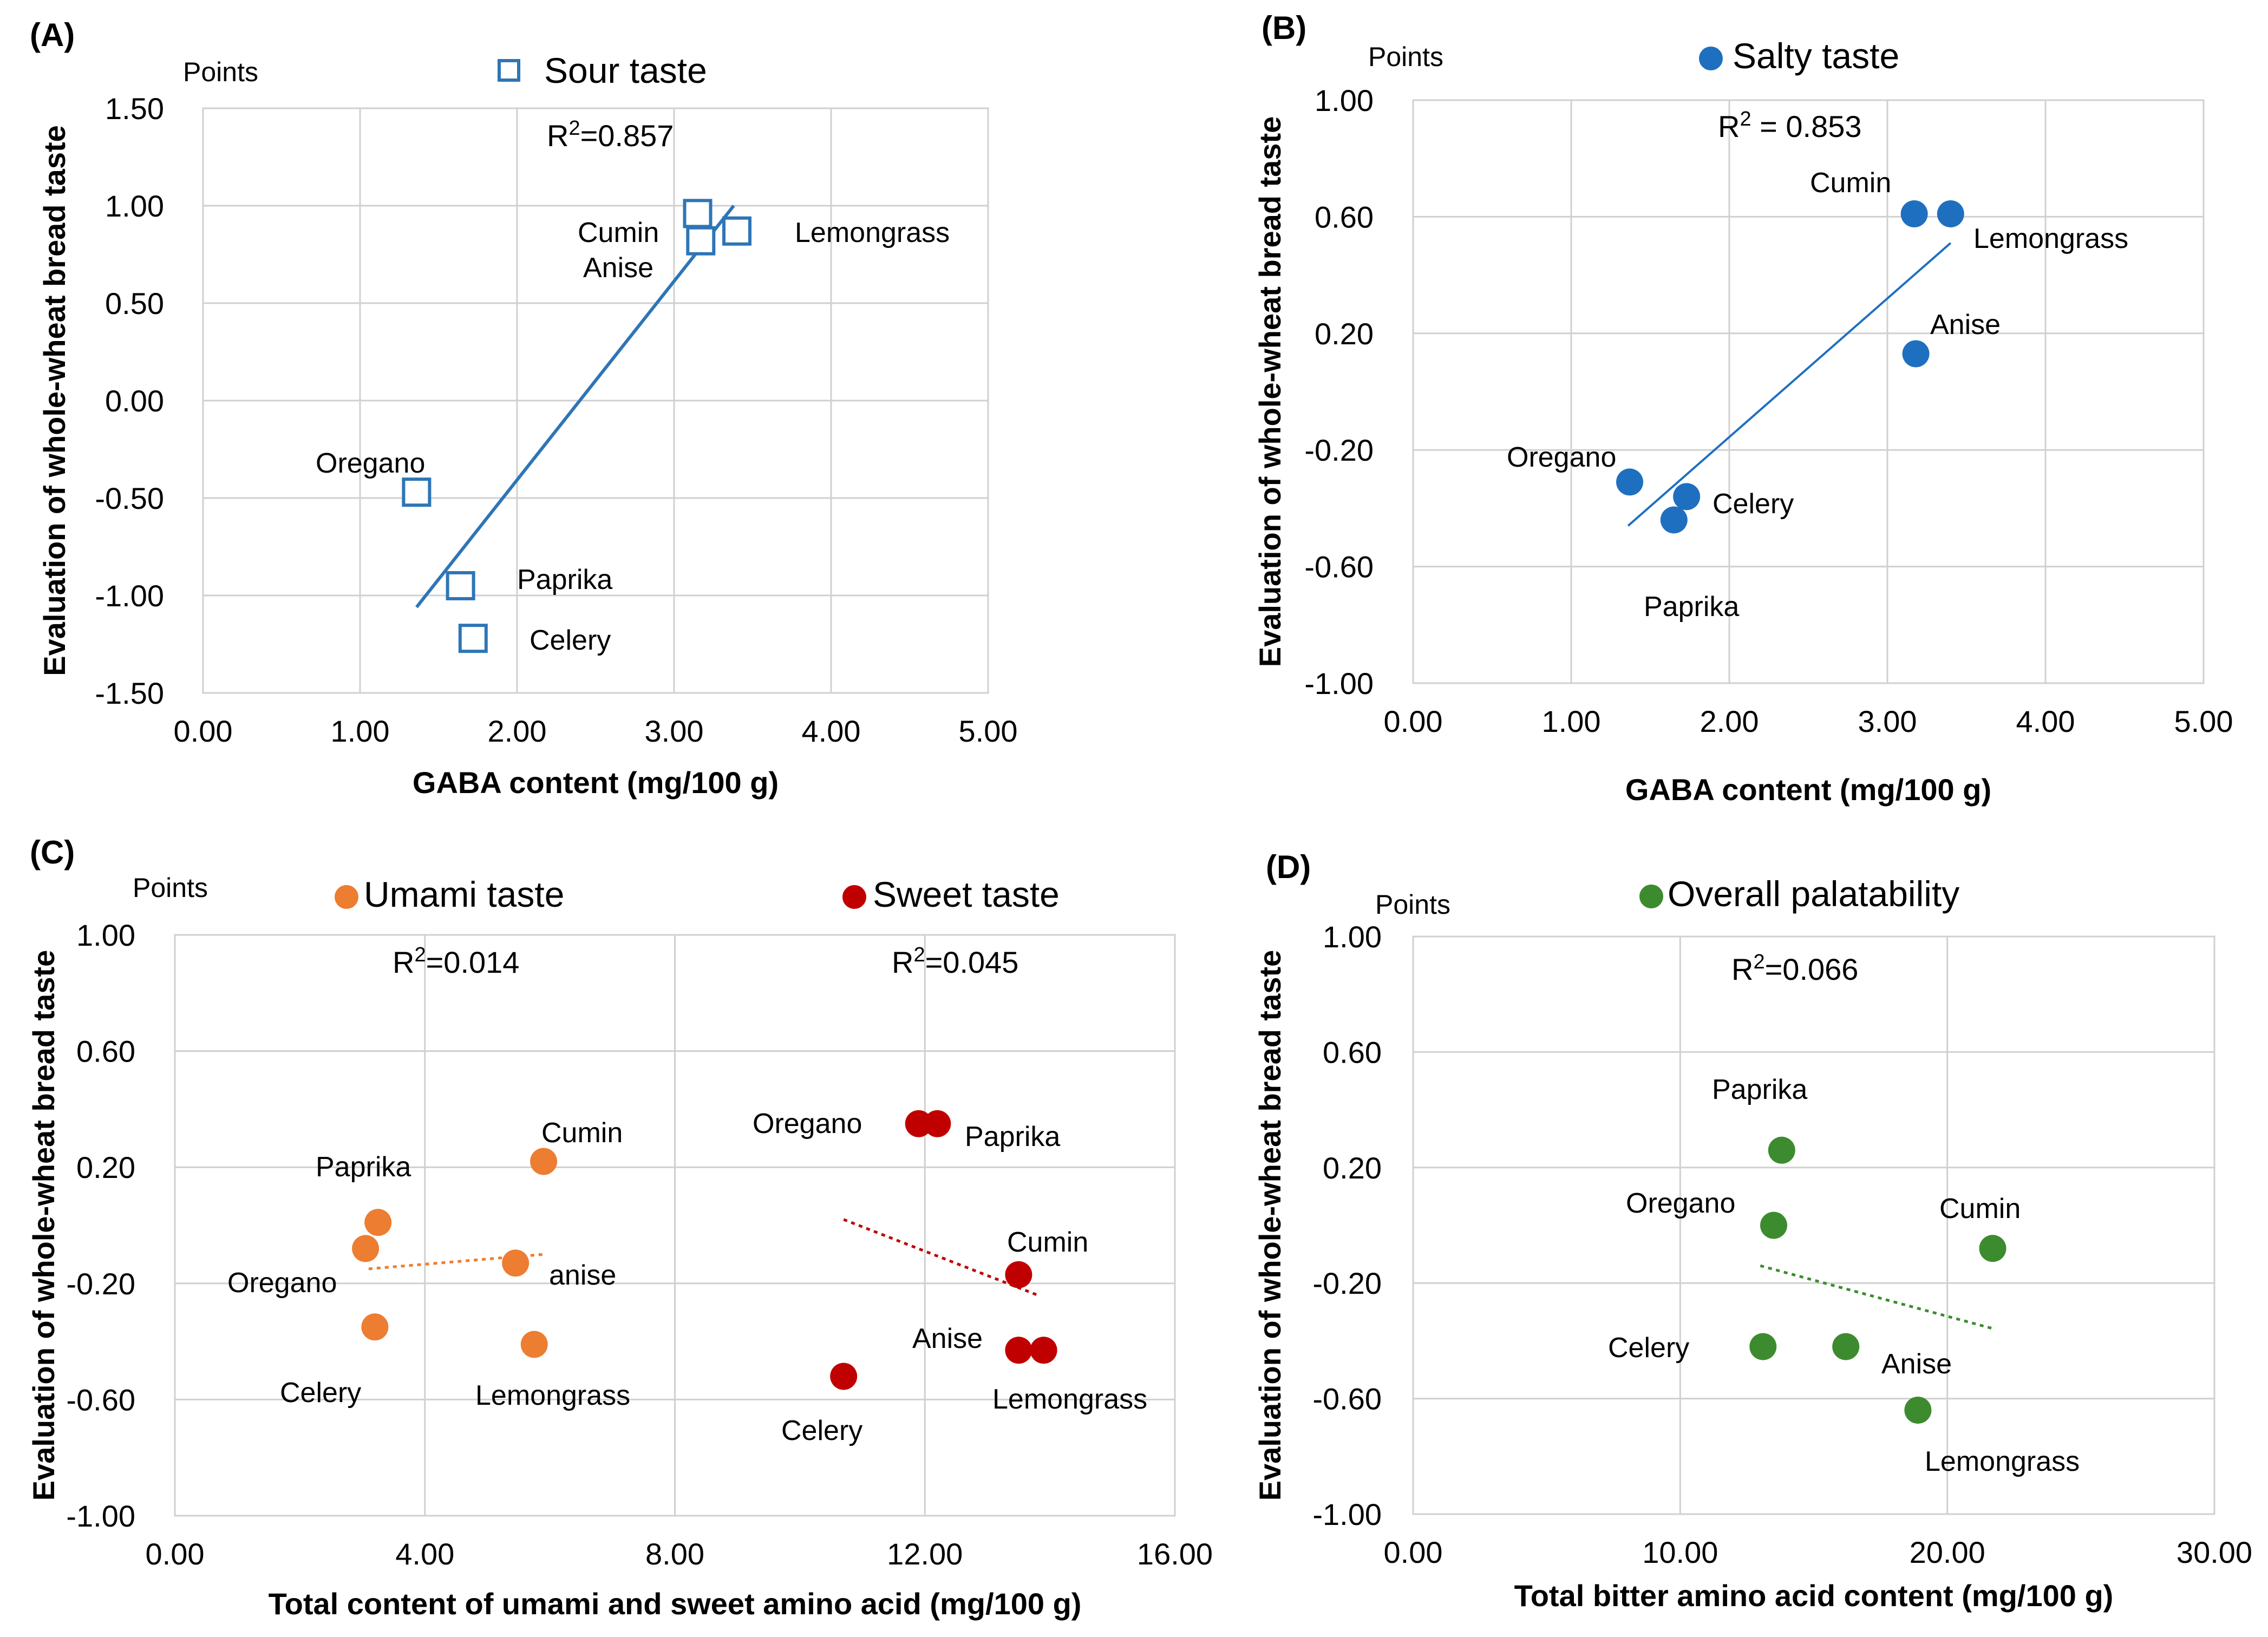 The image size is (2268, 1637). I want to click on x-tick-label: 30.00, so click(2214, 1552).